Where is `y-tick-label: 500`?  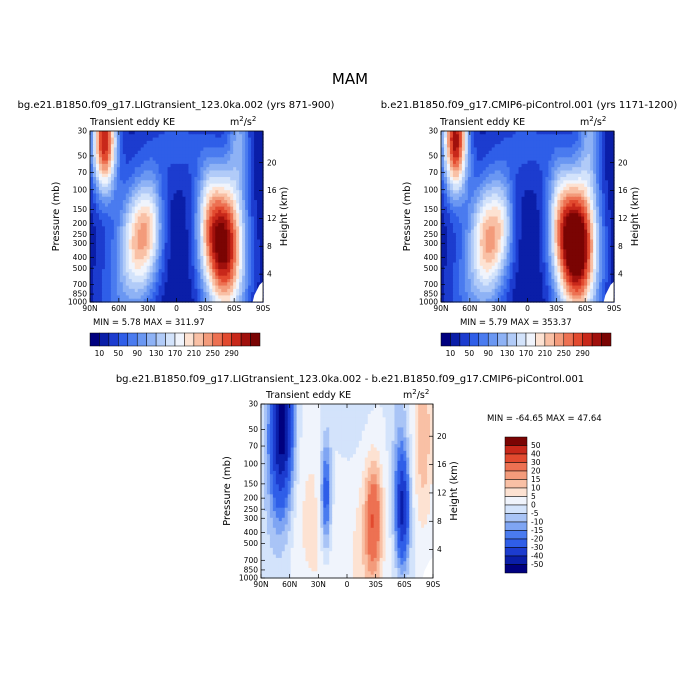
y-tick-label: 500 is located at coordinates (80, 268).